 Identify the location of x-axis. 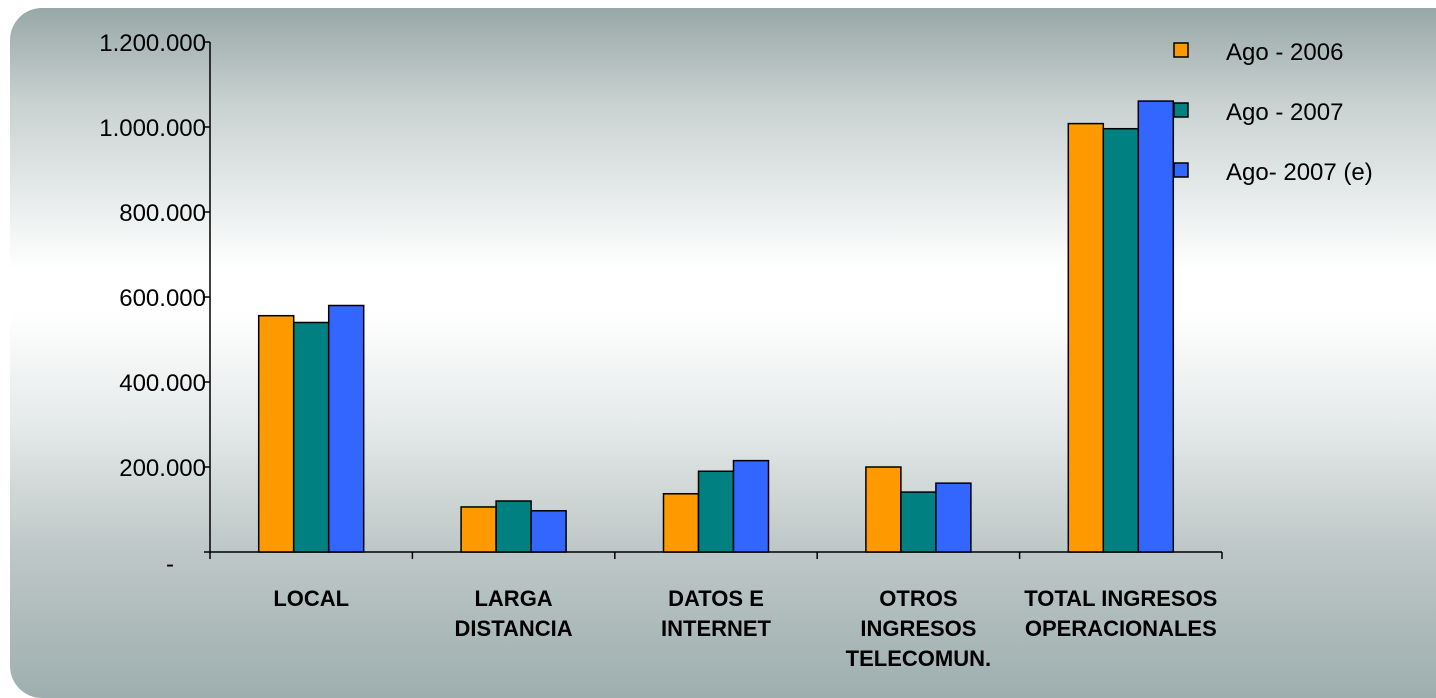
(716, 555).